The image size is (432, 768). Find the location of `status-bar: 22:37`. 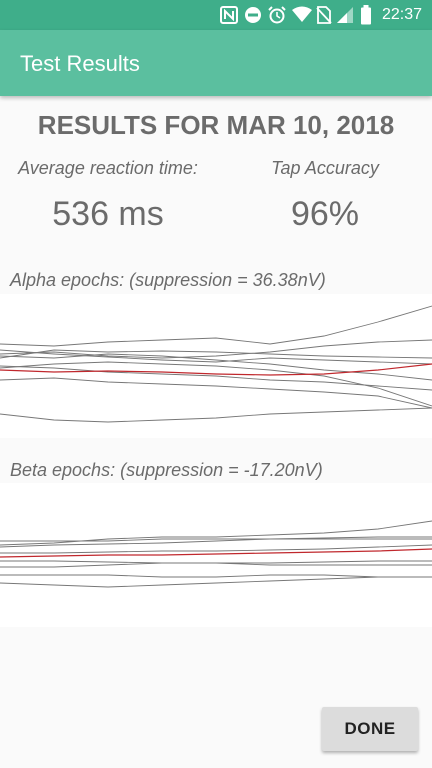

status-bar: 22:37 is located at coordinates (216, 15).